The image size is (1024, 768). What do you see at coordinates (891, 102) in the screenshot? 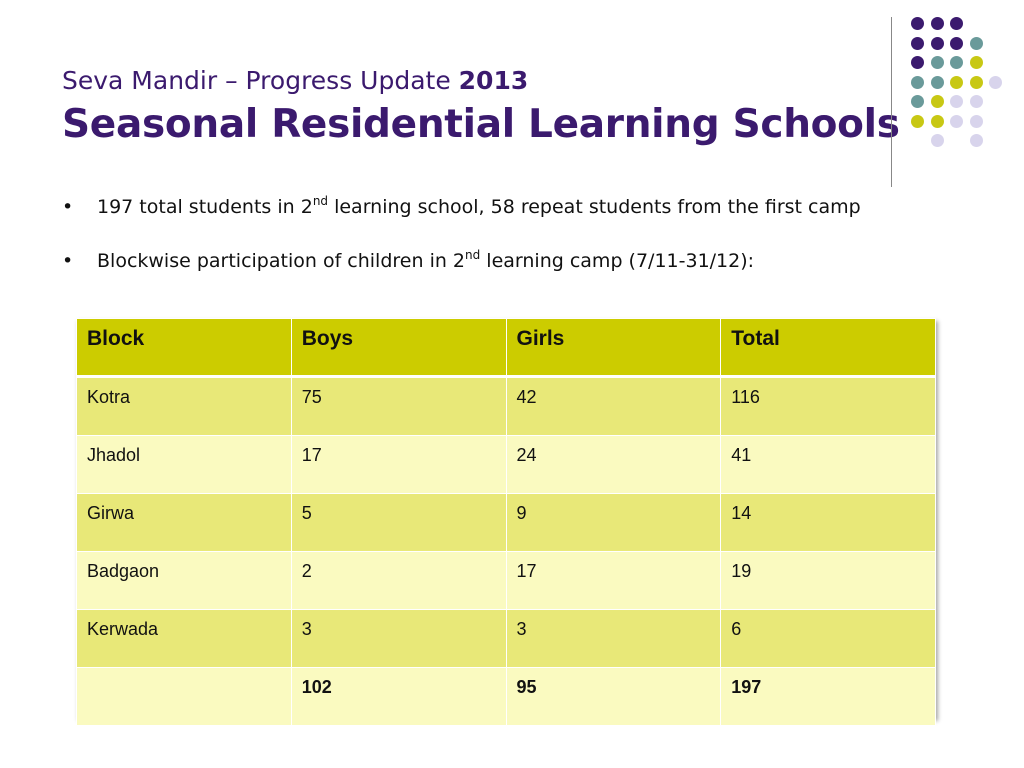
I see `divider-line` at bounding box center [891, 102].